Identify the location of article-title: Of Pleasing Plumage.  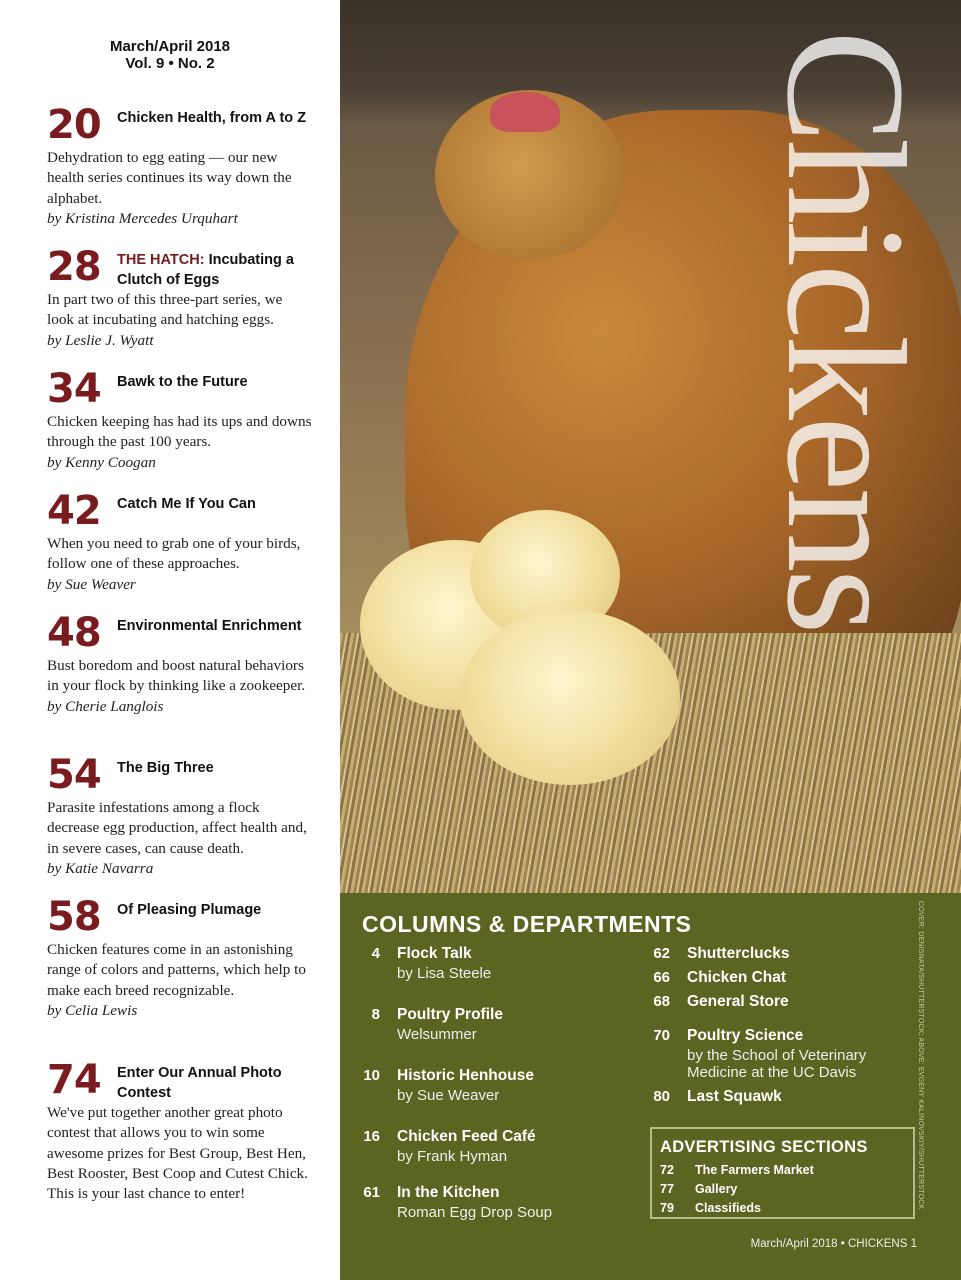
(214, 920).